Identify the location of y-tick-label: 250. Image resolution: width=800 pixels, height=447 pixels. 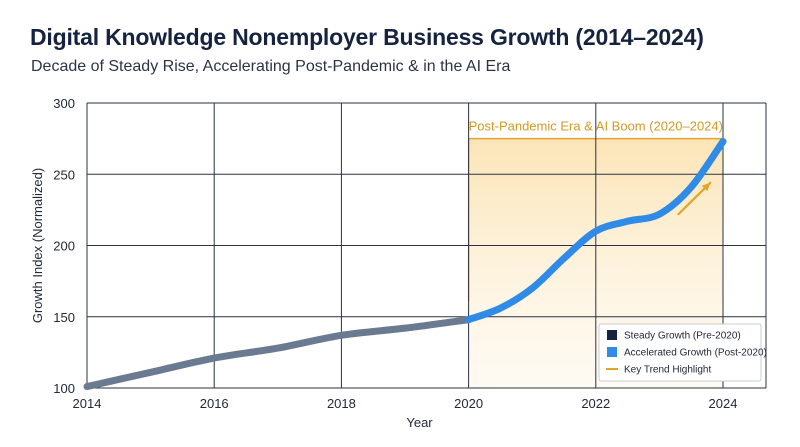
(64, 174).